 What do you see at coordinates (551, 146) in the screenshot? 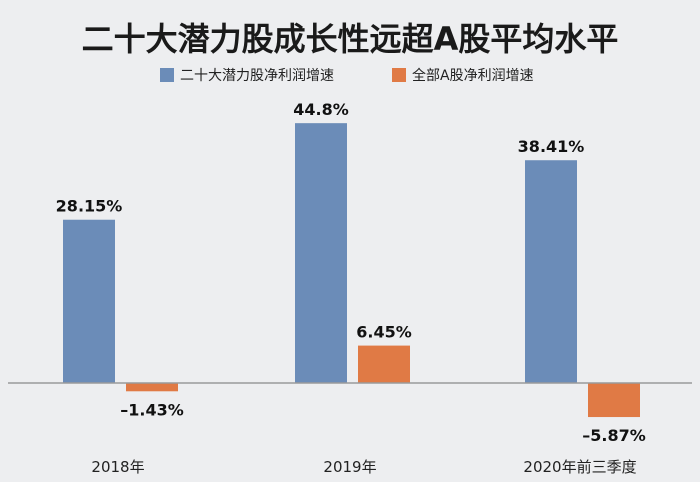
I see `data-label: 38.41%` at bounding box center [551, 146].